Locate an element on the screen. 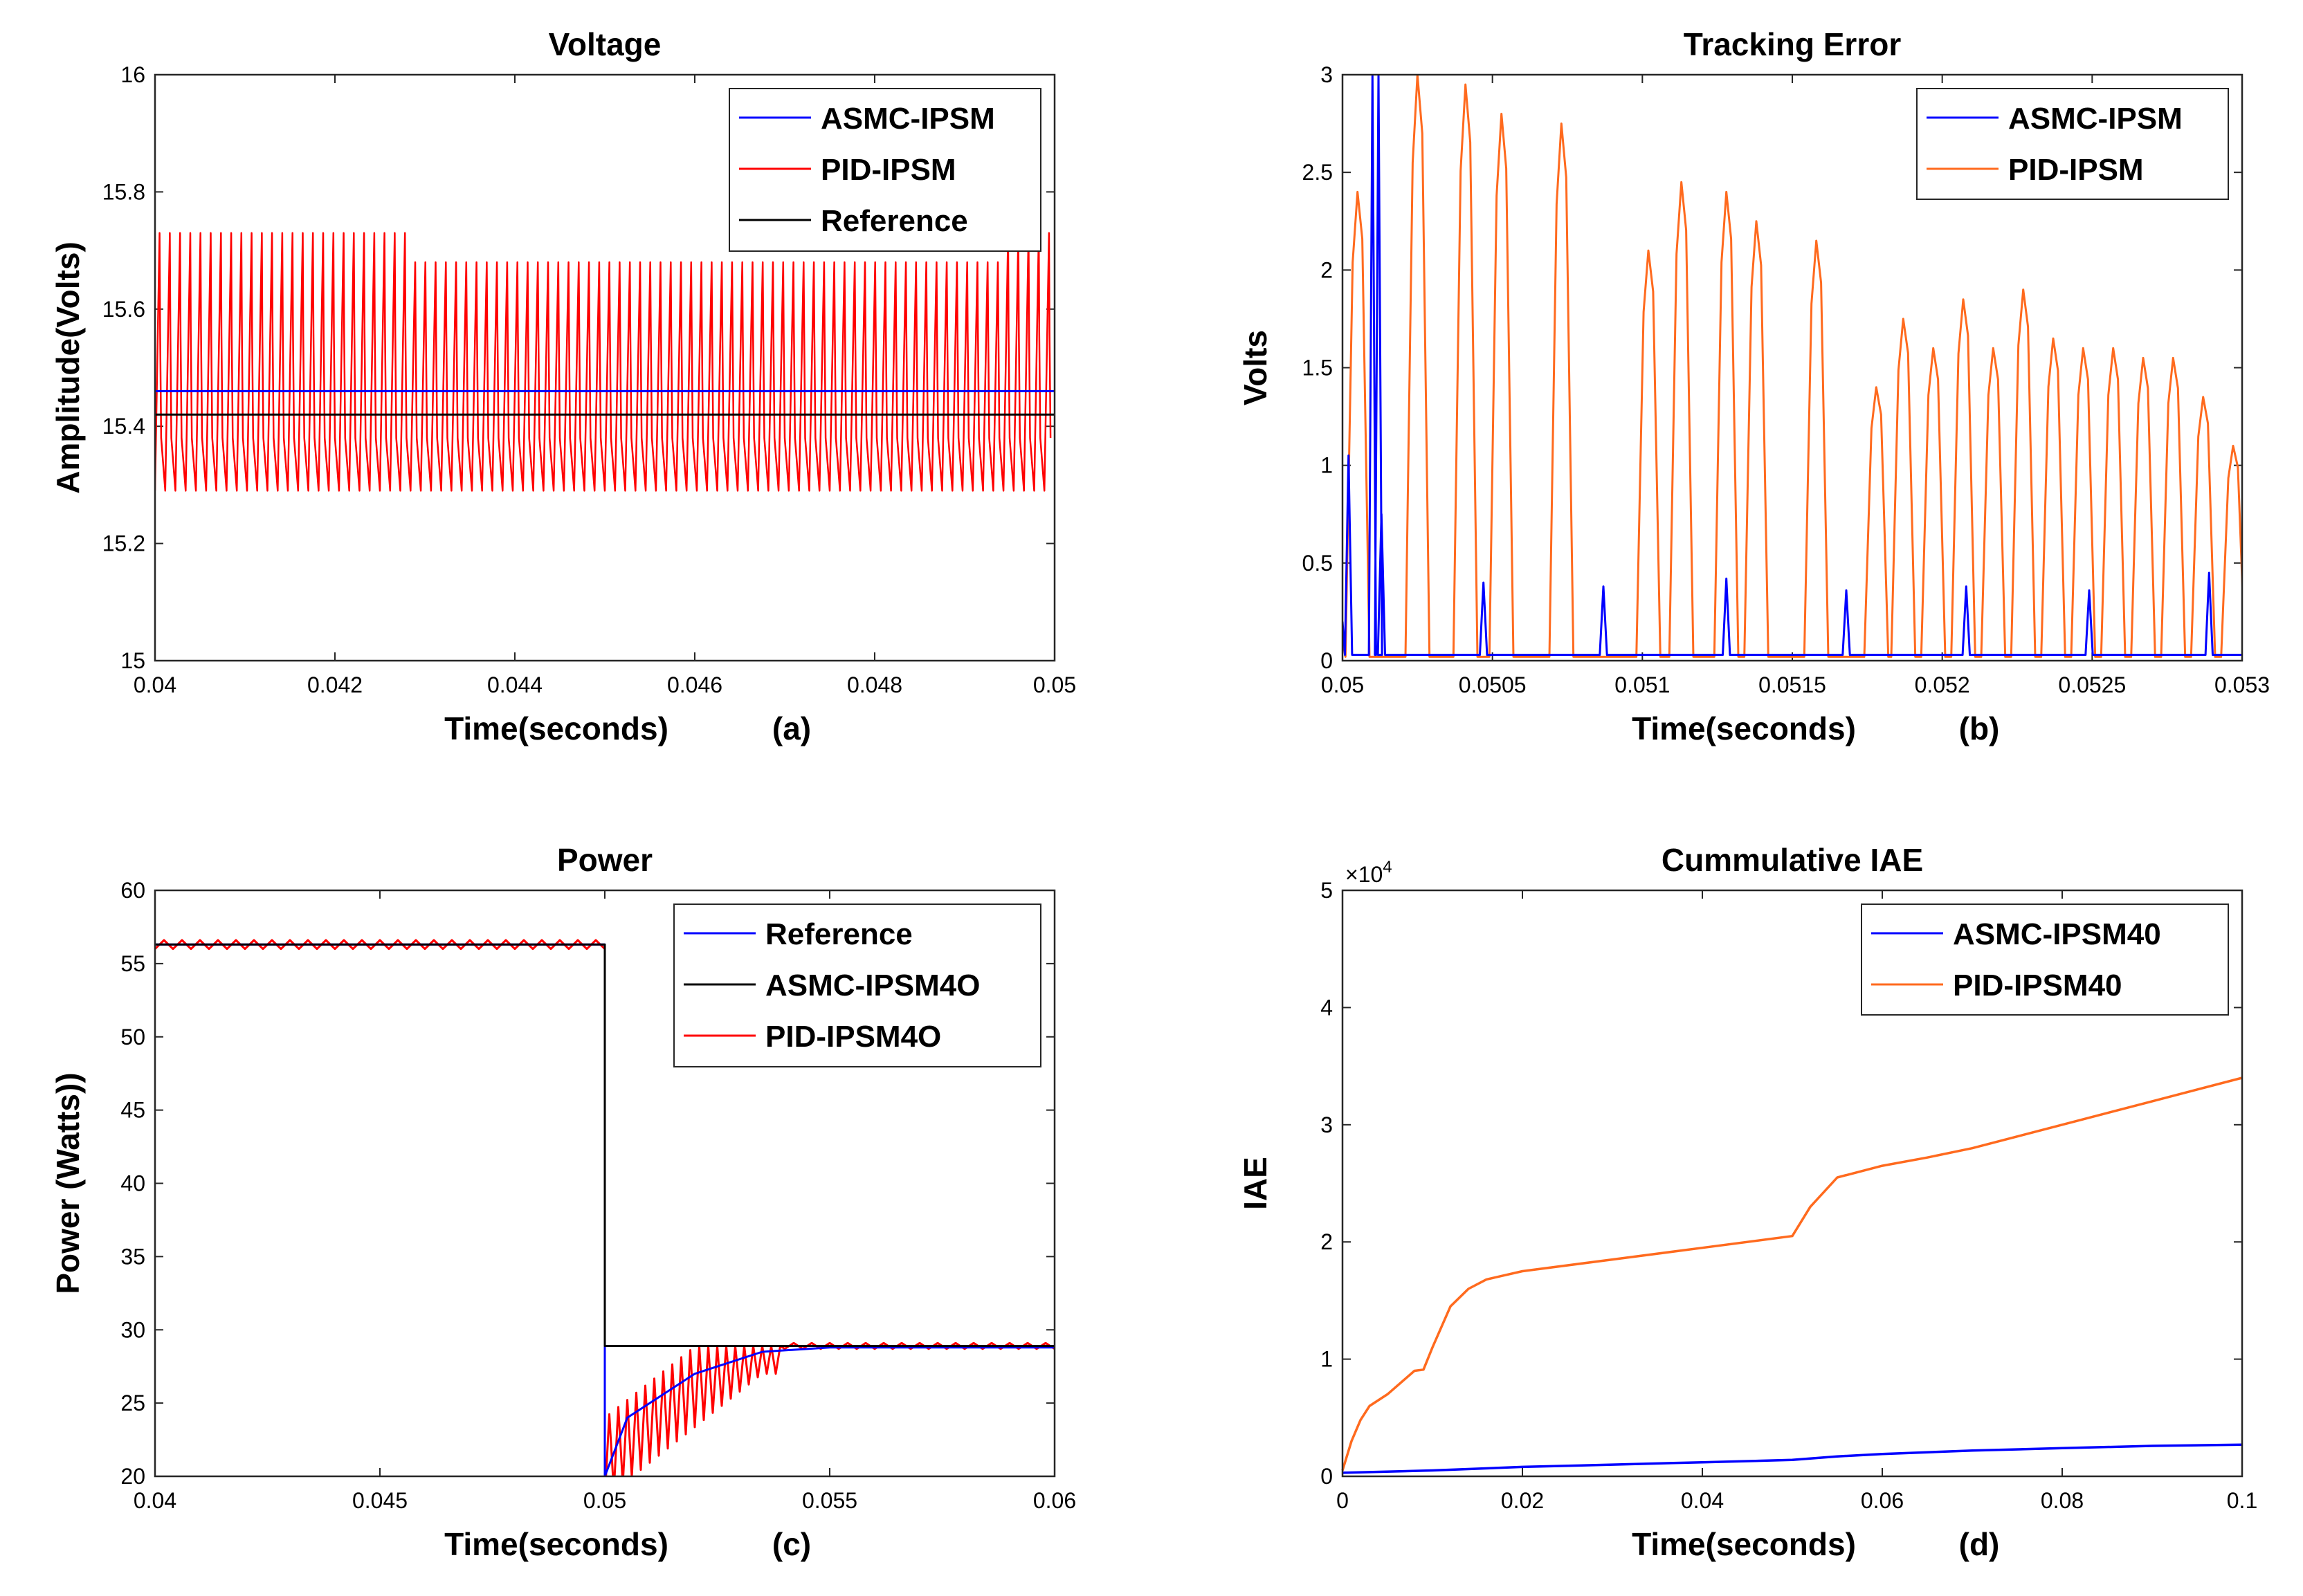  y-tick-label: 5 is located at coordinates (1327, 891).